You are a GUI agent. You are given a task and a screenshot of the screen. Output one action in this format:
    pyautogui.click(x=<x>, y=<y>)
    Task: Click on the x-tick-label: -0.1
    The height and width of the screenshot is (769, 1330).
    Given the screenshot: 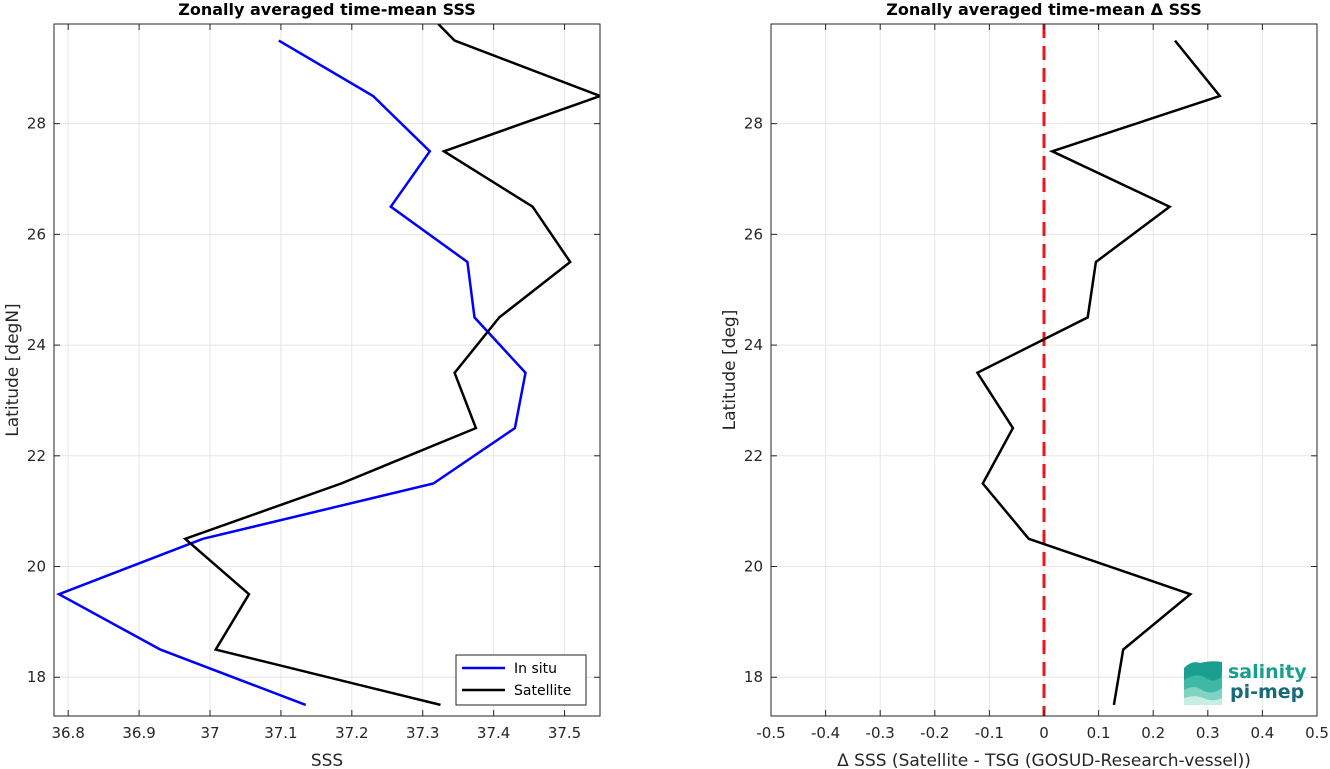 What is the action you would take?
    pyautogui.click(x=989, y=733)
    